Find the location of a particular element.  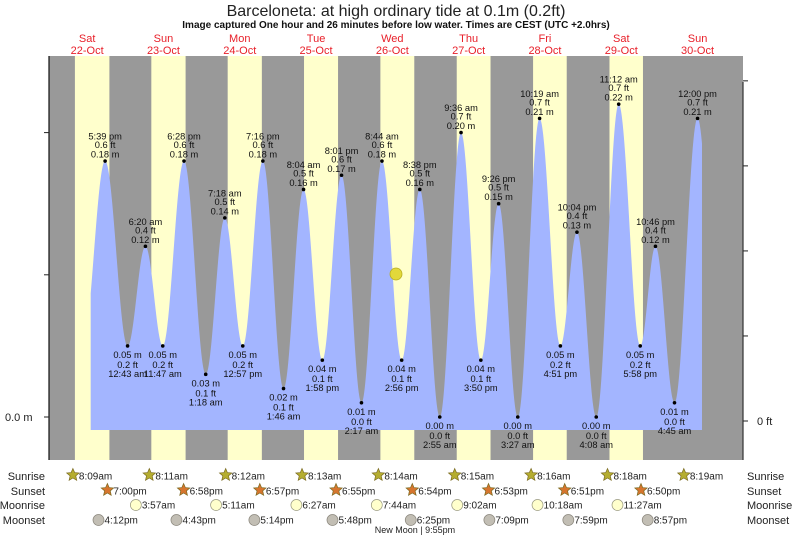

tide-time-label: 10:46 pm is located at coordinates (655, 222).